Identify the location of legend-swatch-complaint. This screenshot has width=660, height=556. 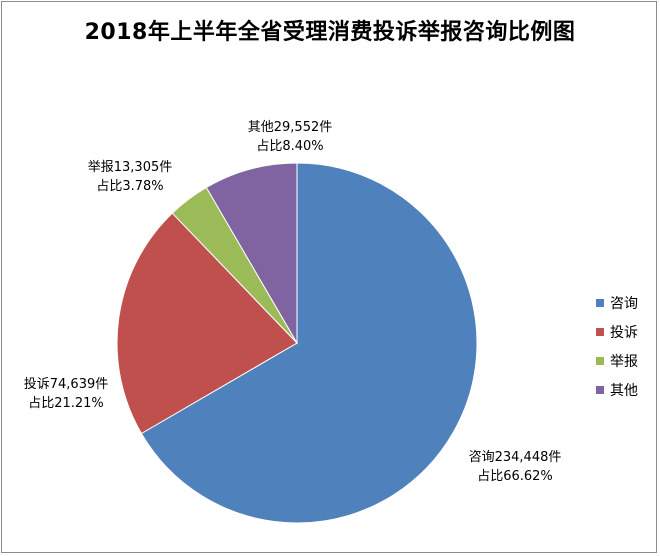
(600, 331).